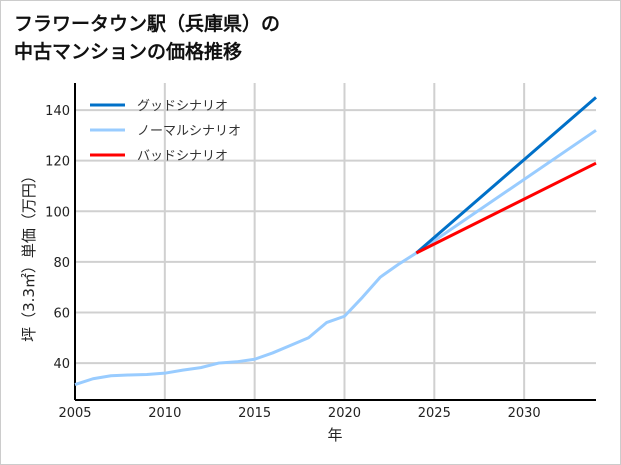 This screenshot has width=621, height=465. Describe the element at coordinates (524, 413) in the screenshot. I see `x-tick-label: 2030` at that location.